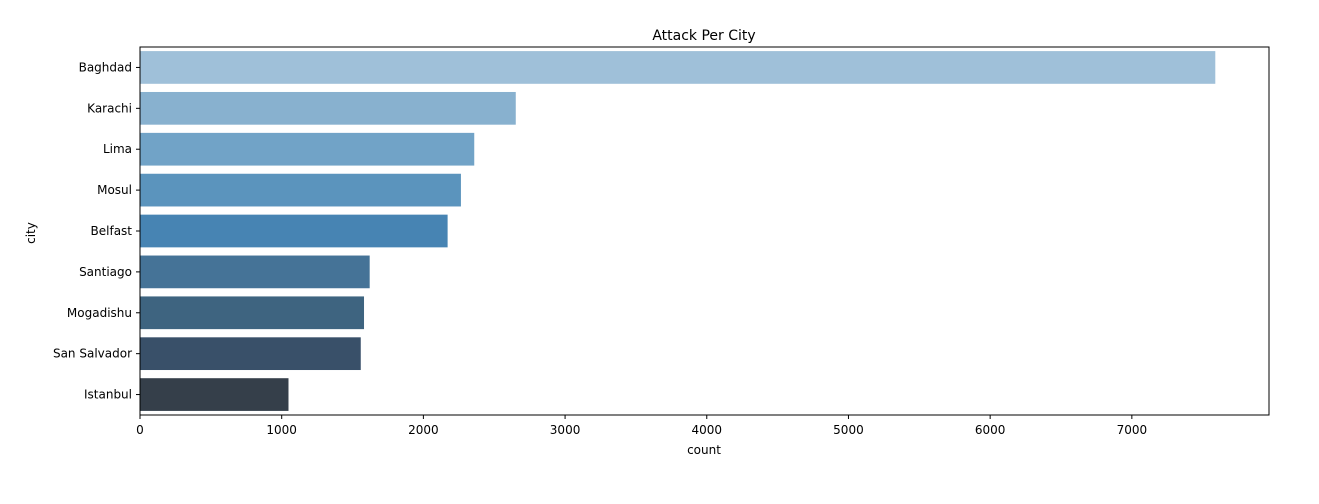 The width and height of the screenshot is (1319, 504). Describe the element at coordinates (703, 36) in the screenshot. I see `chart-title: Attack Per City` at that location.